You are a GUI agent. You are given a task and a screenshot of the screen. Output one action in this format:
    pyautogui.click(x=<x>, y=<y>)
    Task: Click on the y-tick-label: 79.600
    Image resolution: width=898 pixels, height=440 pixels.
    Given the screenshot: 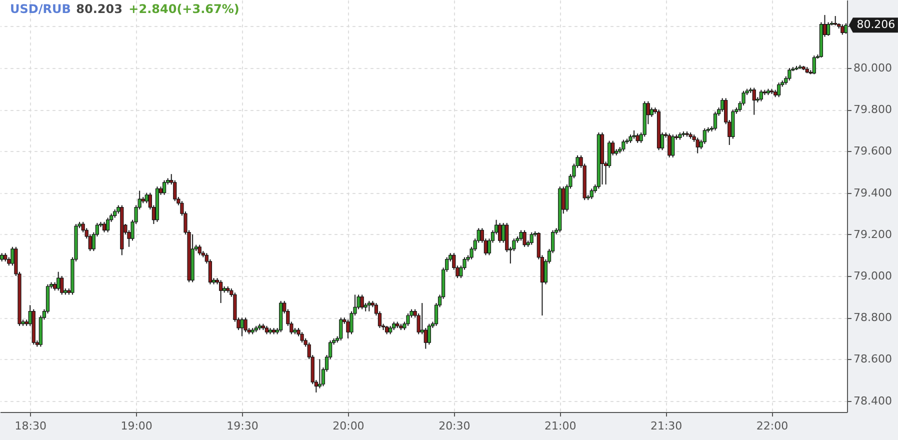 What is the action you would take?
    pyautogui.click(x=873, y=151)
    